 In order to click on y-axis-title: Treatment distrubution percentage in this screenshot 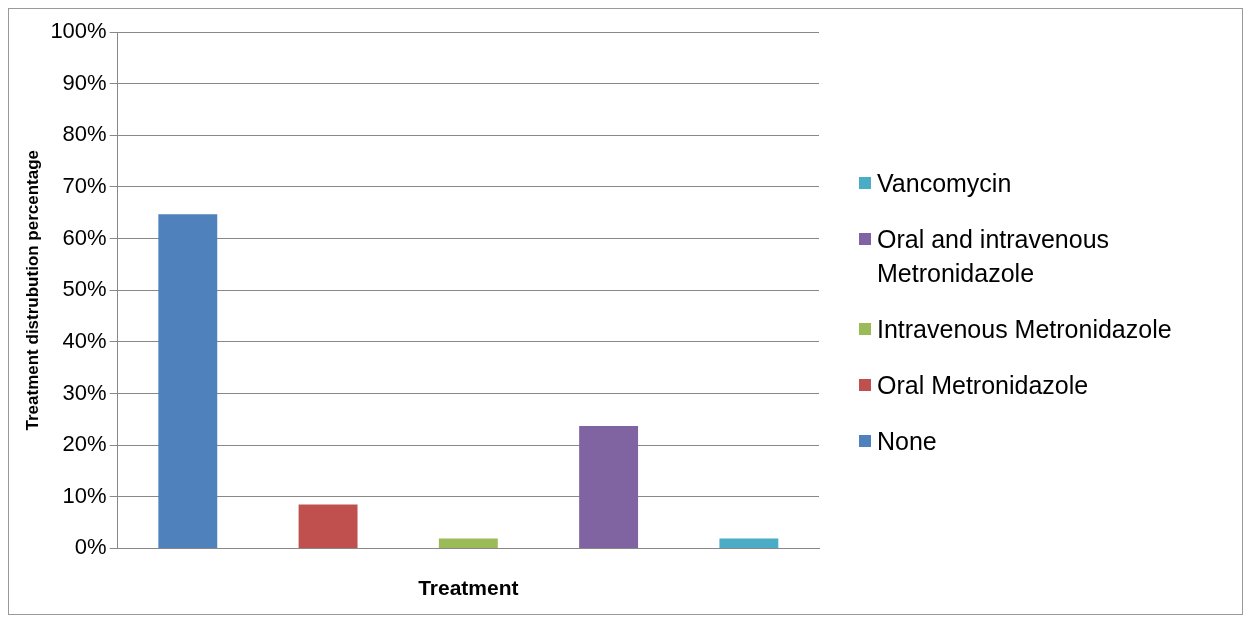, I will do `click(32, 289)`.